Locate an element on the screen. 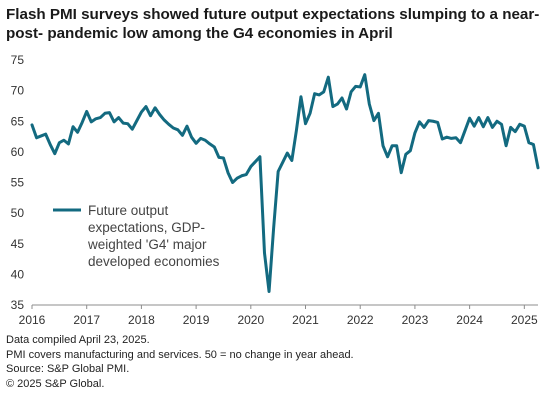  y-tick-label-60: 60 is located at coordinates (18, 152).